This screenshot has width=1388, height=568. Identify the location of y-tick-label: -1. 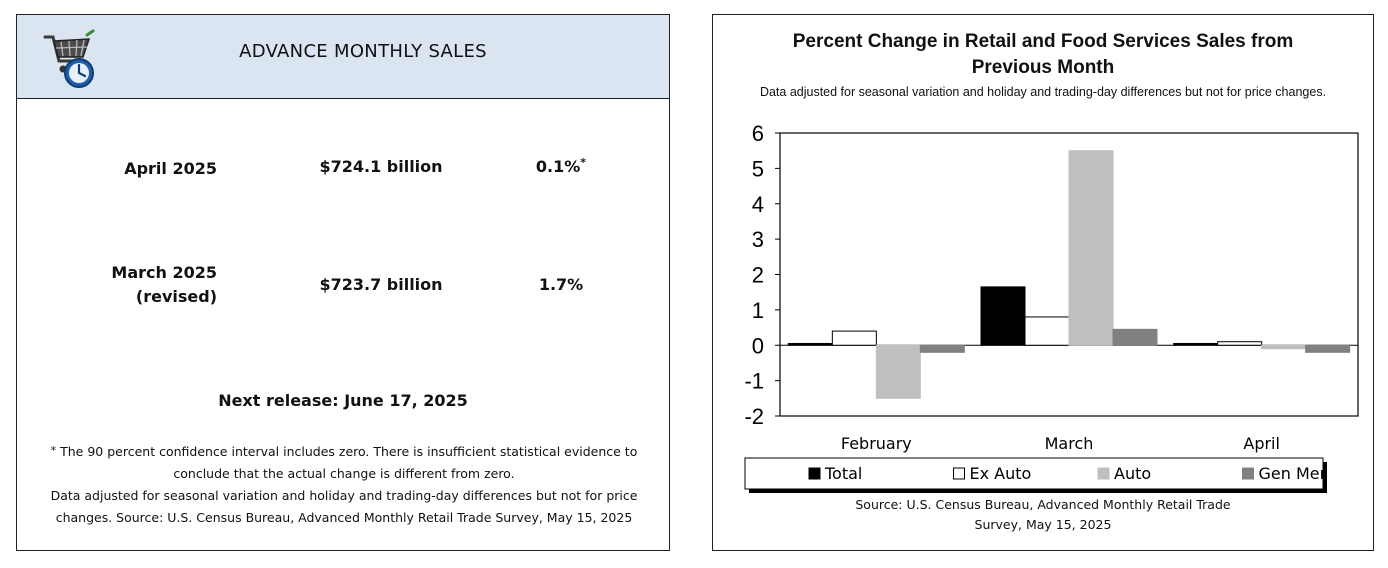
(754, 381).